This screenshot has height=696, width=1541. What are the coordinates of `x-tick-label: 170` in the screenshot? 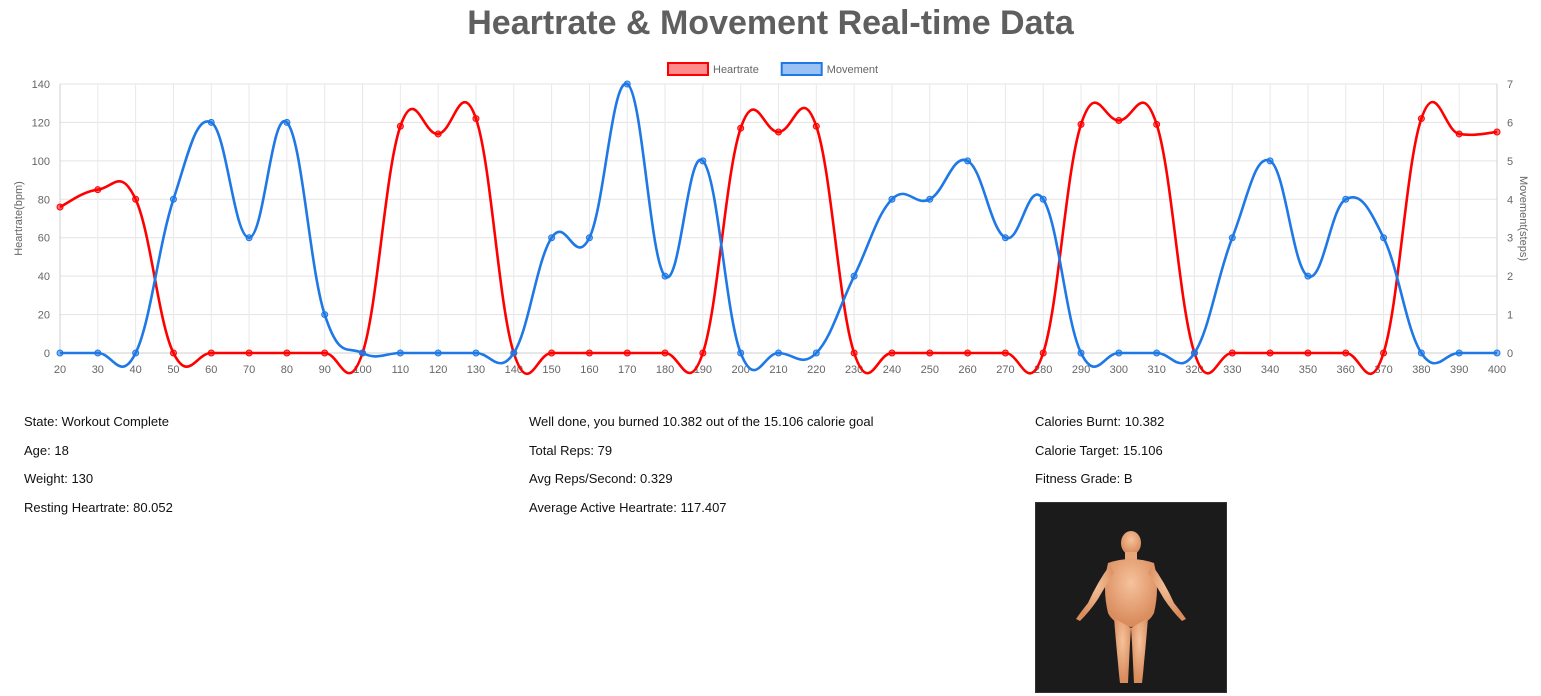 It's located at (627, 370).